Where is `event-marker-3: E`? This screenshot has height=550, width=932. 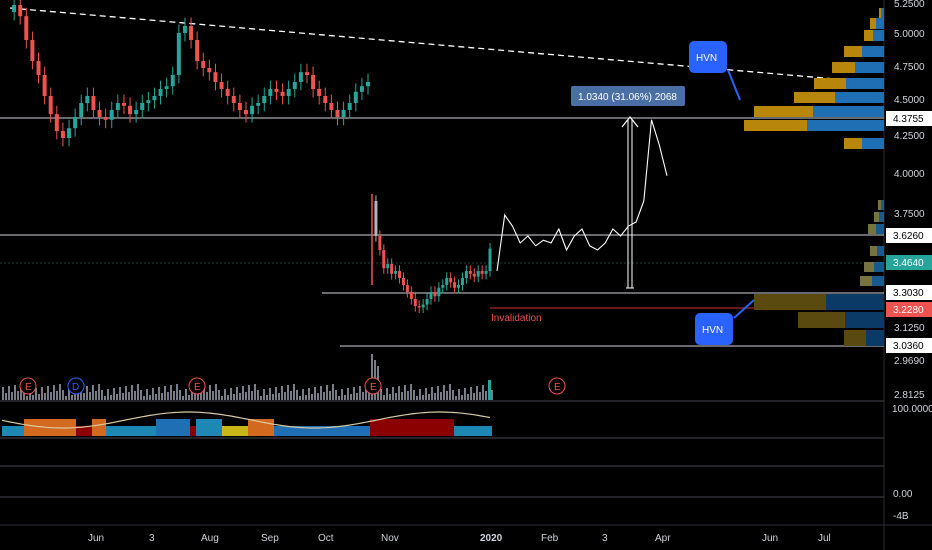
event-marker-3: E is located at coordinates (197, 386).